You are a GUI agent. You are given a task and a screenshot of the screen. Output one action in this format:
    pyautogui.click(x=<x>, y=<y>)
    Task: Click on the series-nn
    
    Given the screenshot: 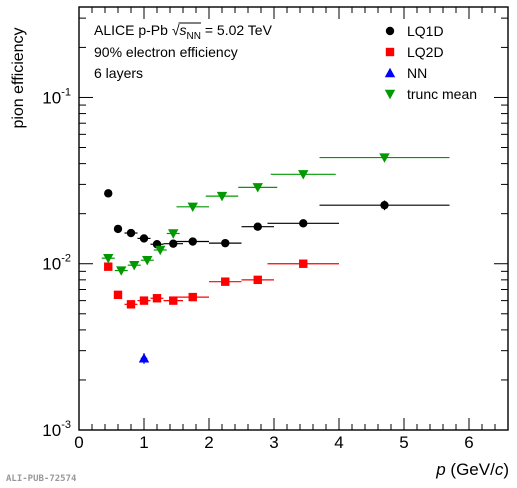 What is the action you would take?
    pyautogui.click(x=144, y=358)
    